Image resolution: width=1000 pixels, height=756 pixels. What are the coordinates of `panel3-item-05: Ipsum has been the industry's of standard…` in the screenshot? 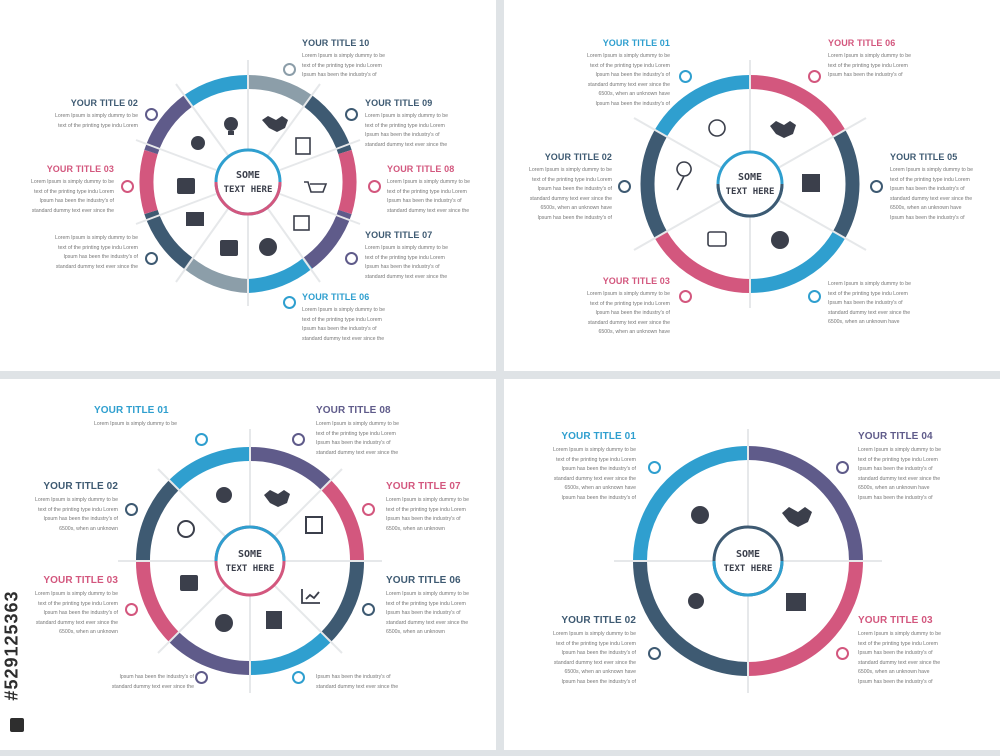 It's located at (370, 680).